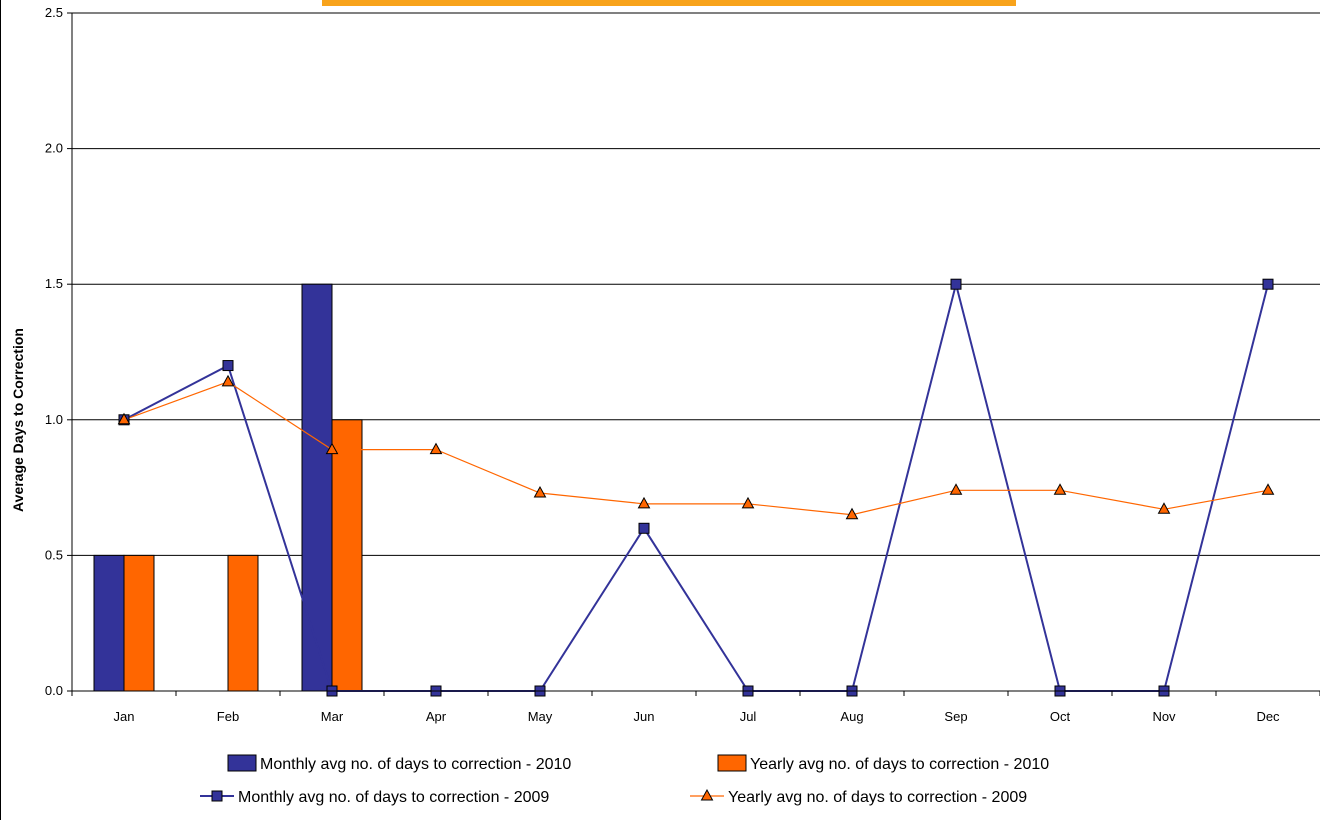 The height and width of the screenshot is (820, 1320). I want to click on x-tick-label-nov: Nov, so click(1164, 716).